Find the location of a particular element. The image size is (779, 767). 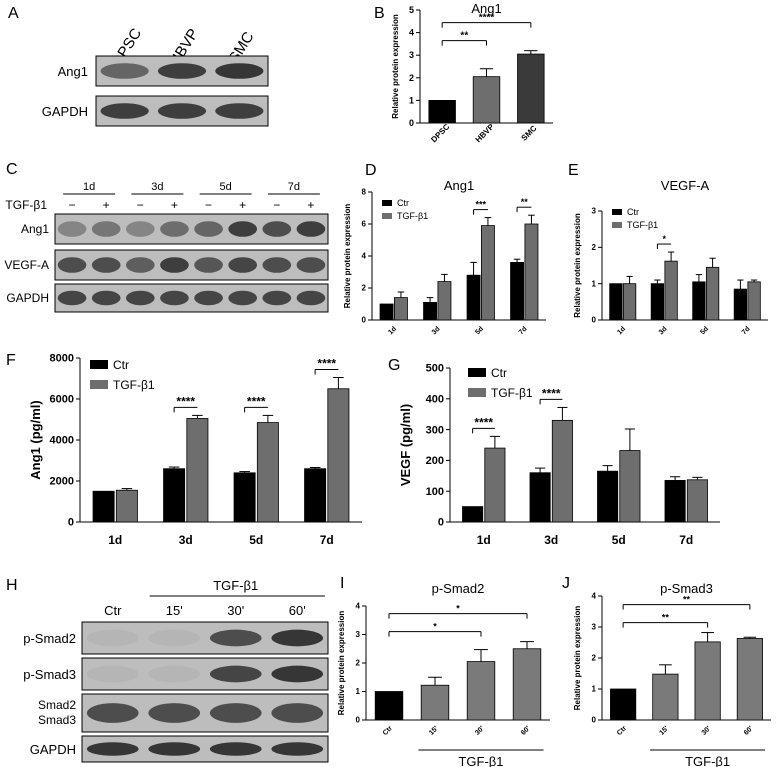

panel-letter-H: H is located at coordinates (12, 585).